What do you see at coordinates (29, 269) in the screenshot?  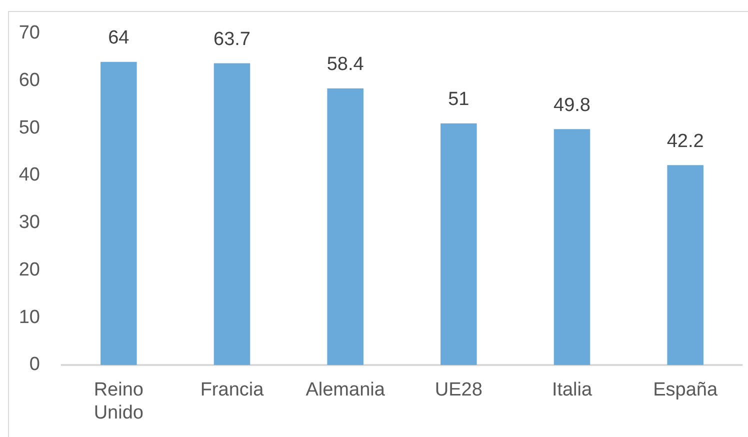 I see `y-tick-label: 20` at bounding box center [29, 269].